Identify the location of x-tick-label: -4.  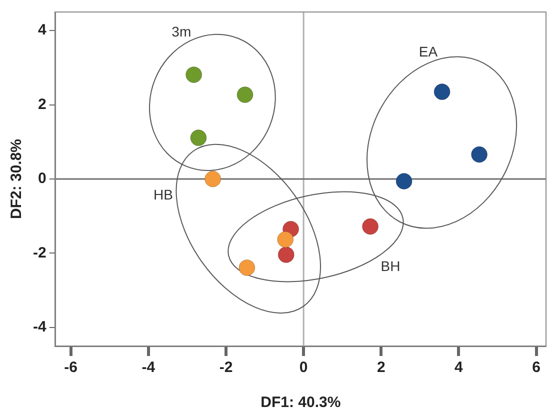
(149, 367).